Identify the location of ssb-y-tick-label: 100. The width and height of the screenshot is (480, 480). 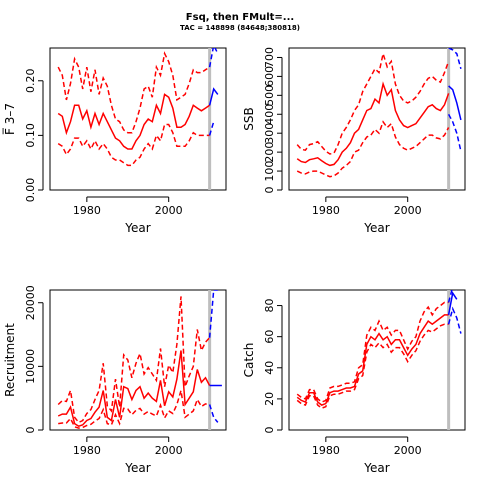
(269, 171).